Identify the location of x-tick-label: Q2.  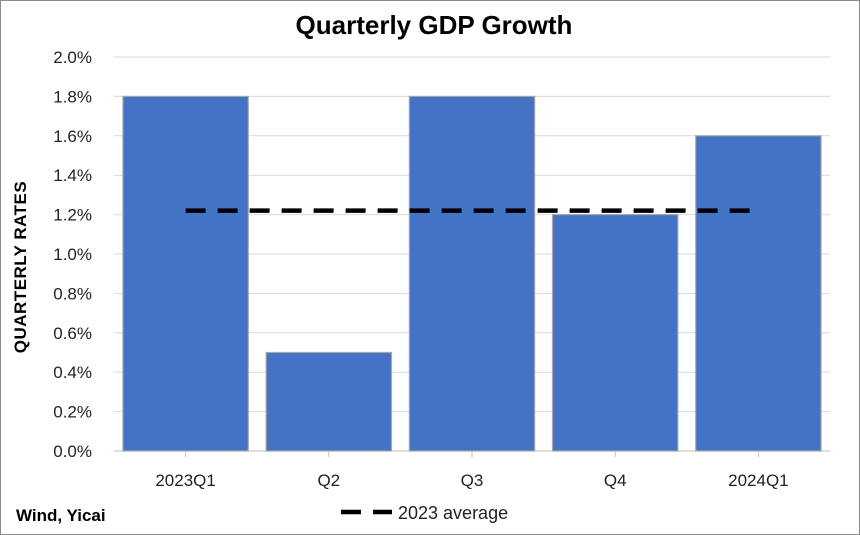
(328, 480).